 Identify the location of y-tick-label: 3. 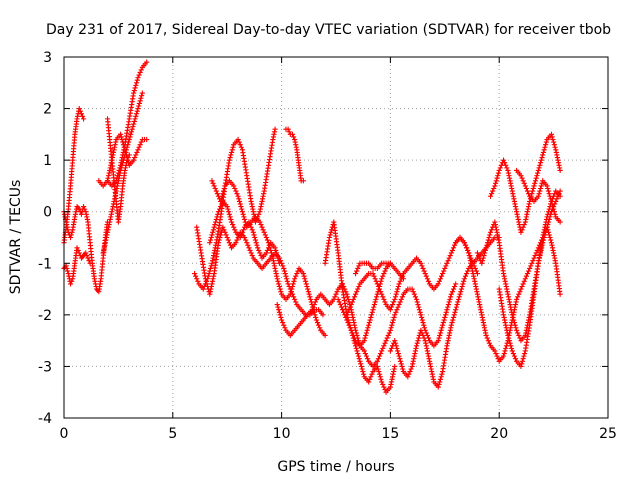
(47, 58).